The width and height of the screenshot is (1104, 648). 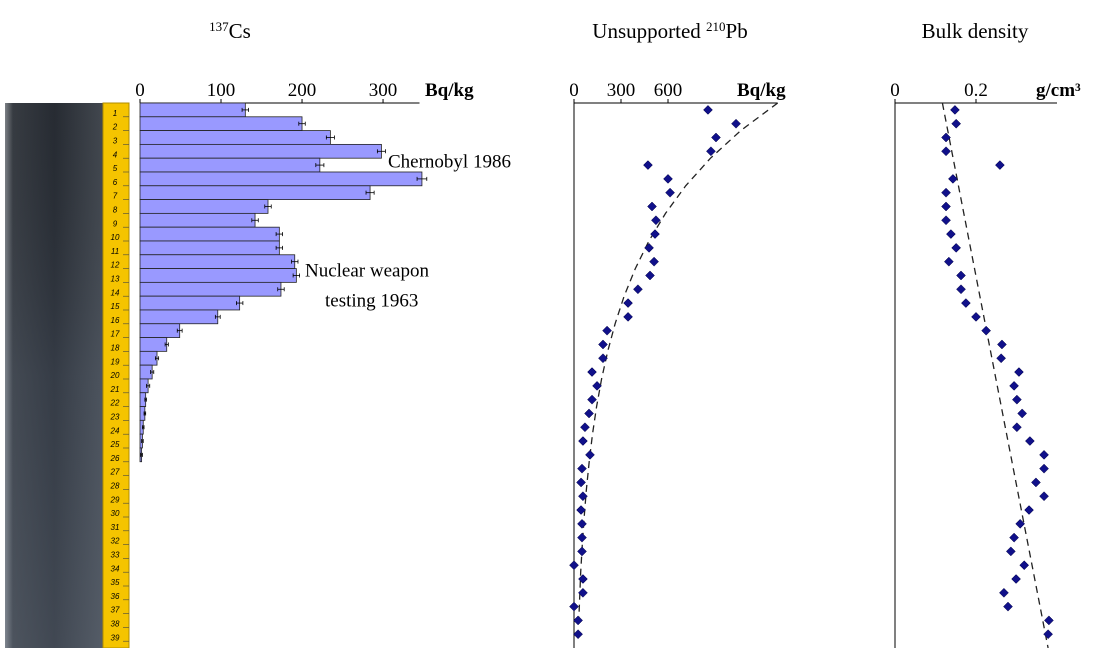 I want to click on chart-title: Bulk density, so click(x=975, y=31).